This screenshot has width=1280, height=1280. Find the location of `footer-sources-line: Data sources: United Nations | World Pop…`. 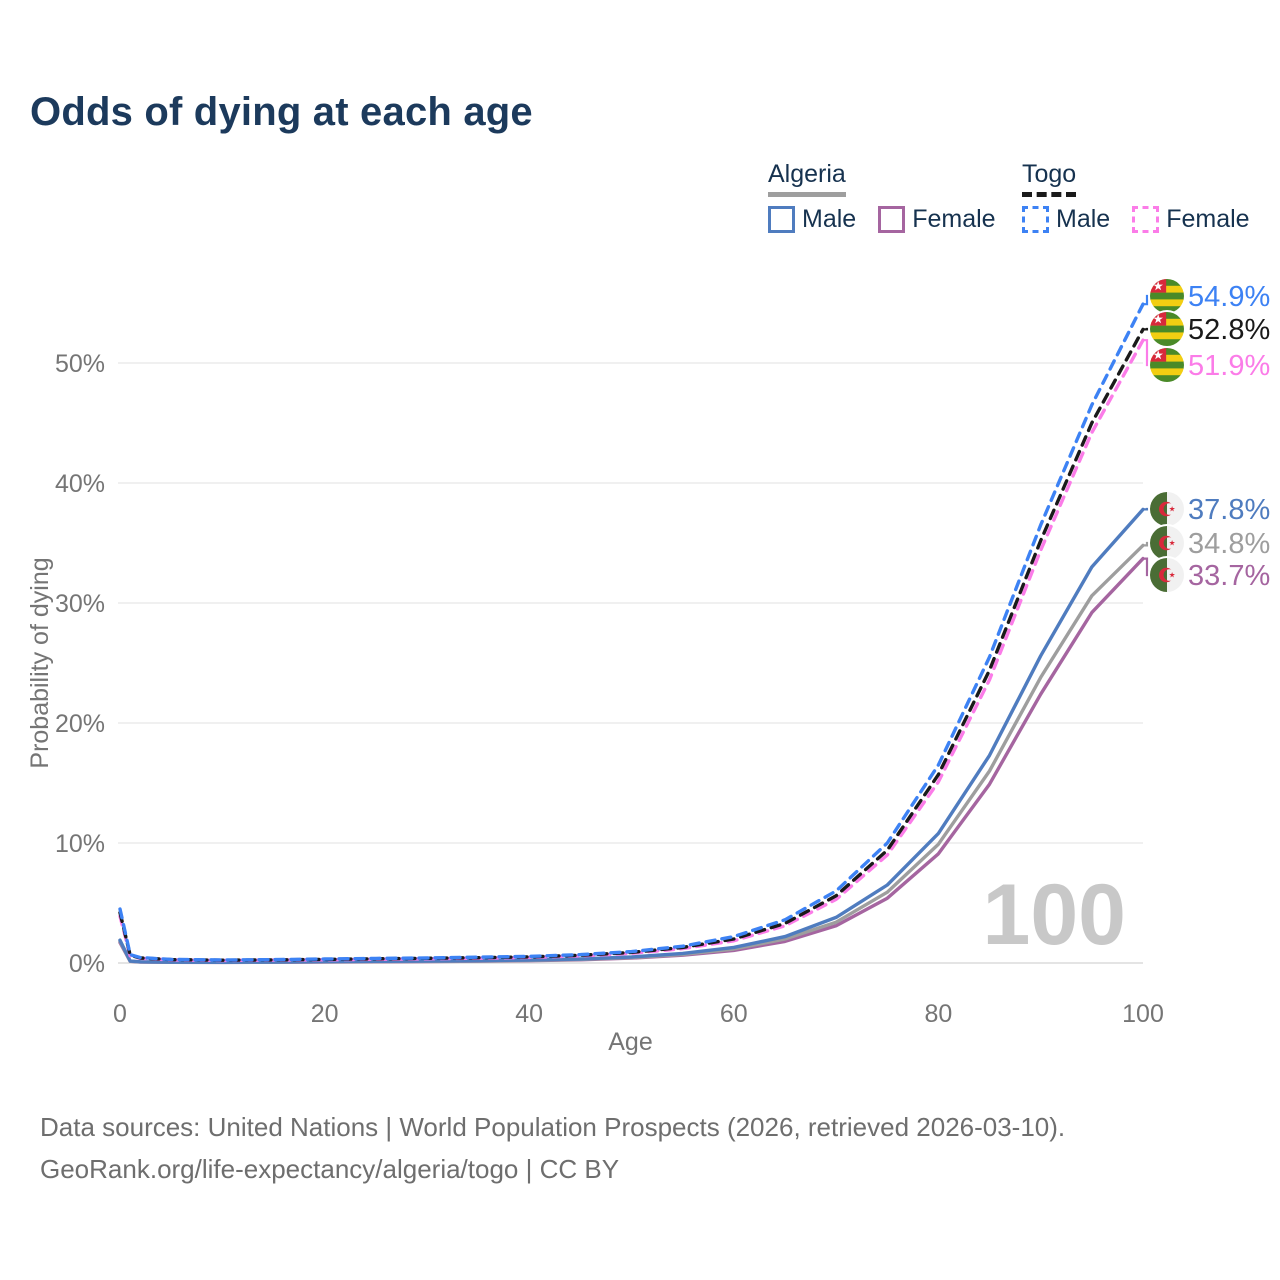

footer-sources-line: Data sources: United Nations | World Pop… is located at coordinates (553, 1127).